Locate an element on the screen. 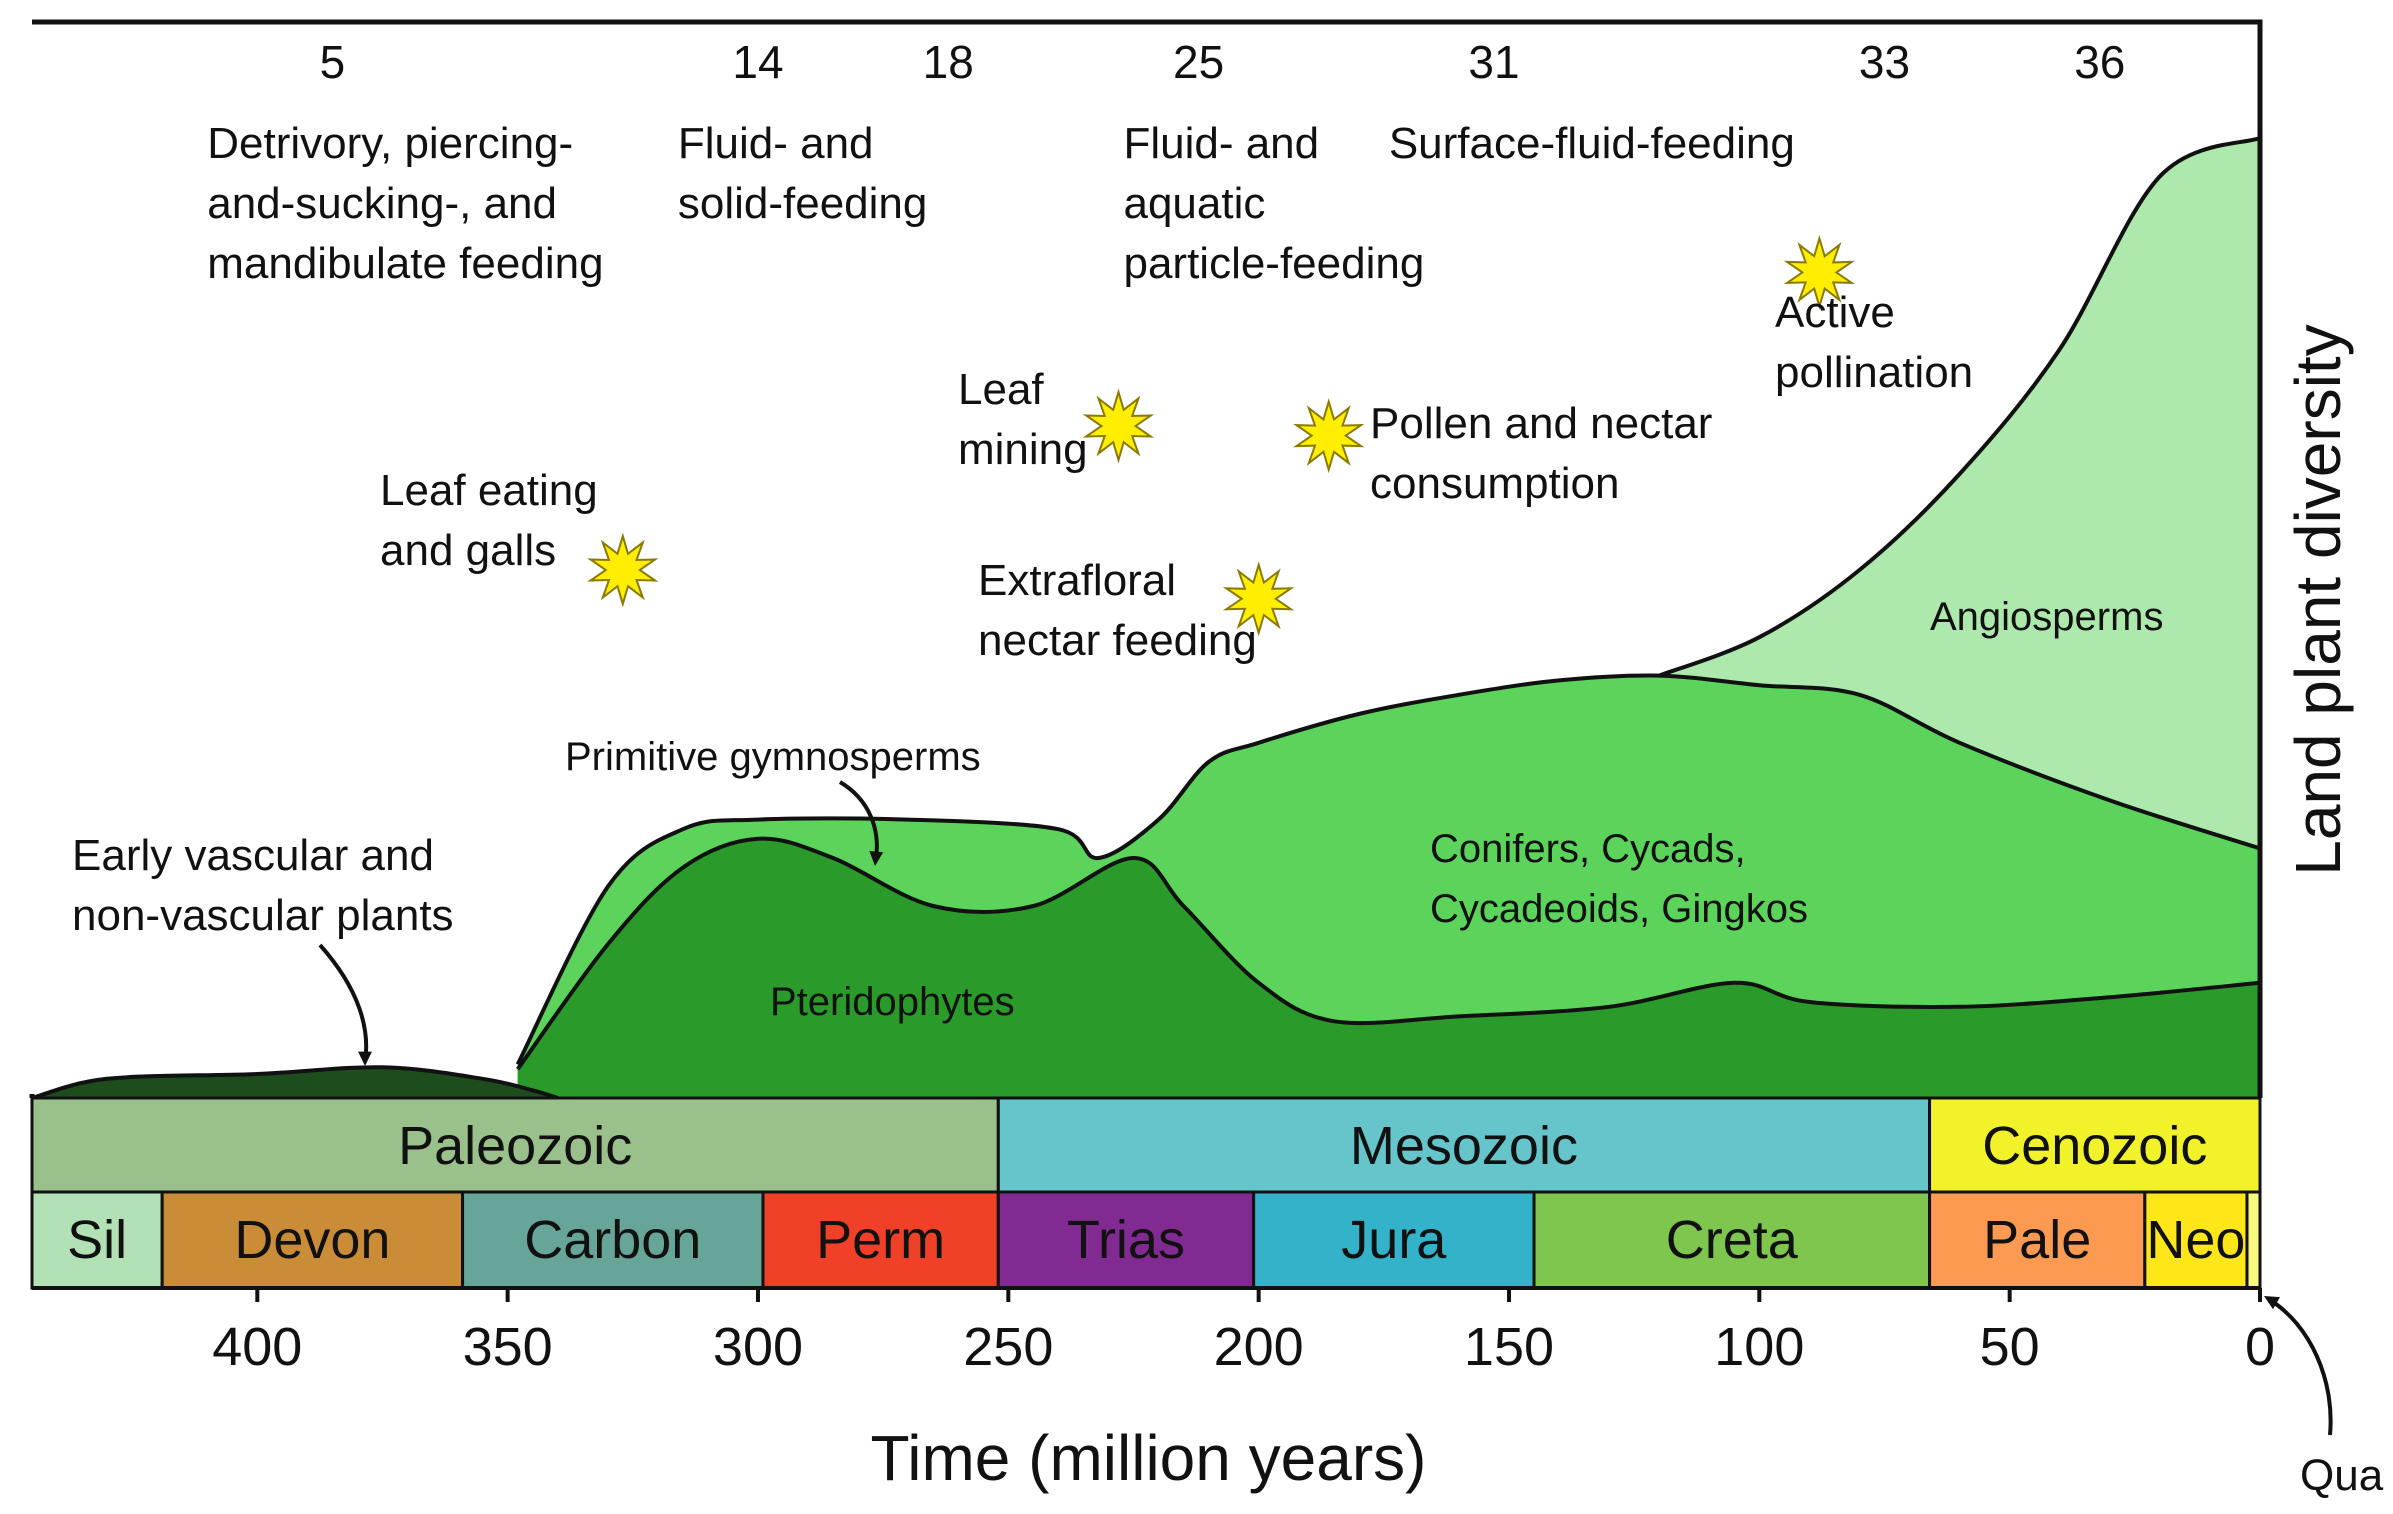  early-plants-outline is located at coordinates (295, 1082).